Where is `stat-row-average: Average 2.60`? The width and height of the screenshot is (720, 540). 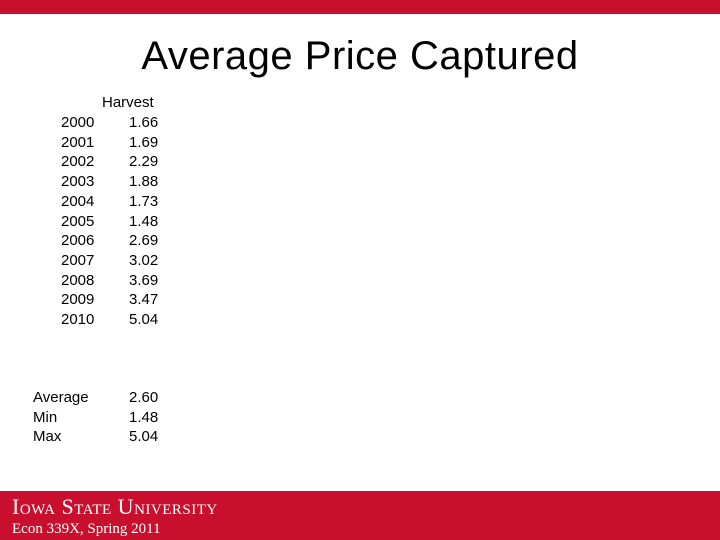
stat-row-average: Average 2.60 is located at coordinates (100, 398).